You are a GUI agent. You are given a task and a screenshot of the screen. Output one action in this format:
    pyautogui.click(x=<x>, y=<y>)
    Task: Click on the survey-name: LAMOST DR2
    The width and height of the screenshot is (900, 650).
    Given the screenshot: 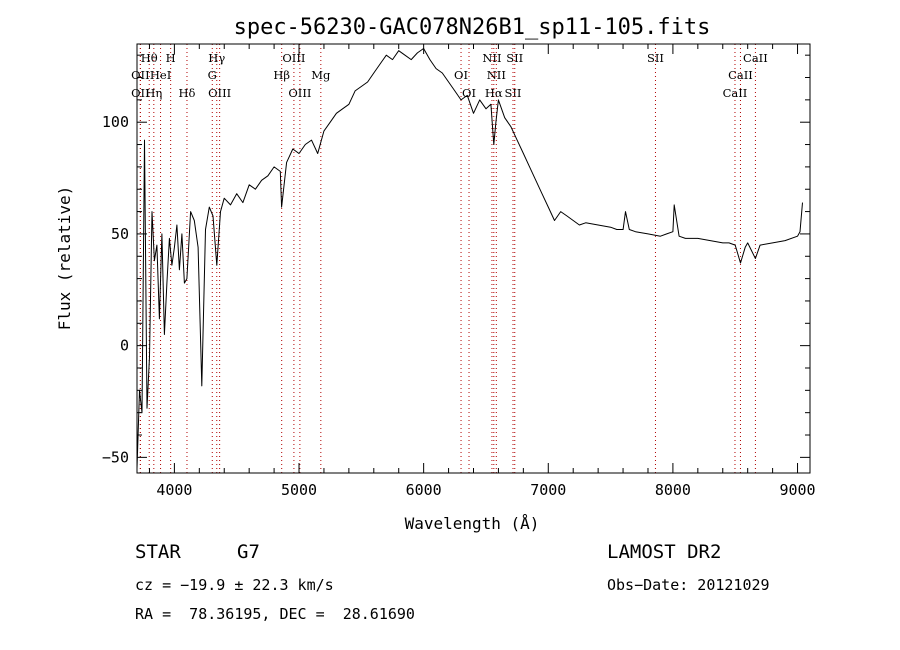 What is the action you would take?
    pyautogui.click(x=664, y=552)
    